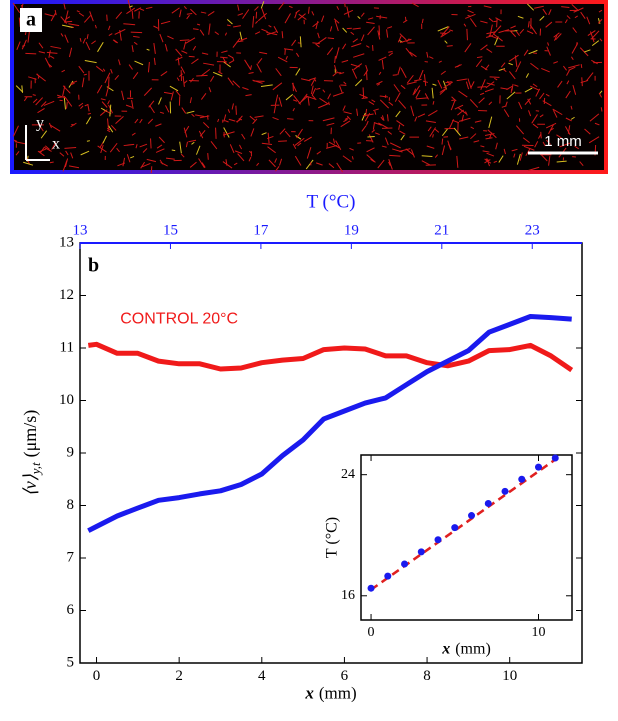 The image size is (618, 721). I want to click on x-tick-label: 0, so click(371, 632).